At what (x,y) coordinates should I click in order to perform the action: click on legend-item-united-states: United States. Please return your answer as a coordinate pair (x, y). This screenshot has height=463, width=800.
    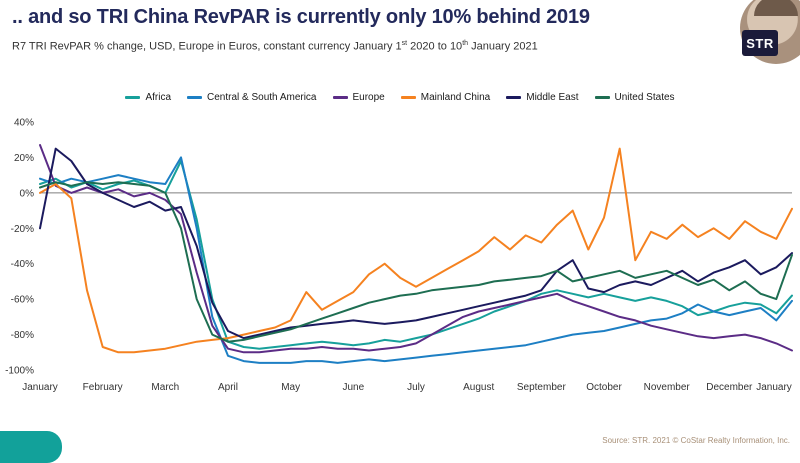
    Looking at the image, I should click on (634, 97).